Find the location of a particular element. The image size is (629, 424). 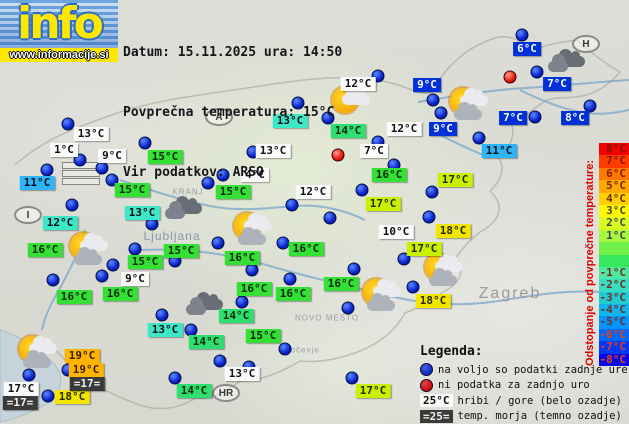

temp-station-label: 7°C is located at coordinates (557, 84).